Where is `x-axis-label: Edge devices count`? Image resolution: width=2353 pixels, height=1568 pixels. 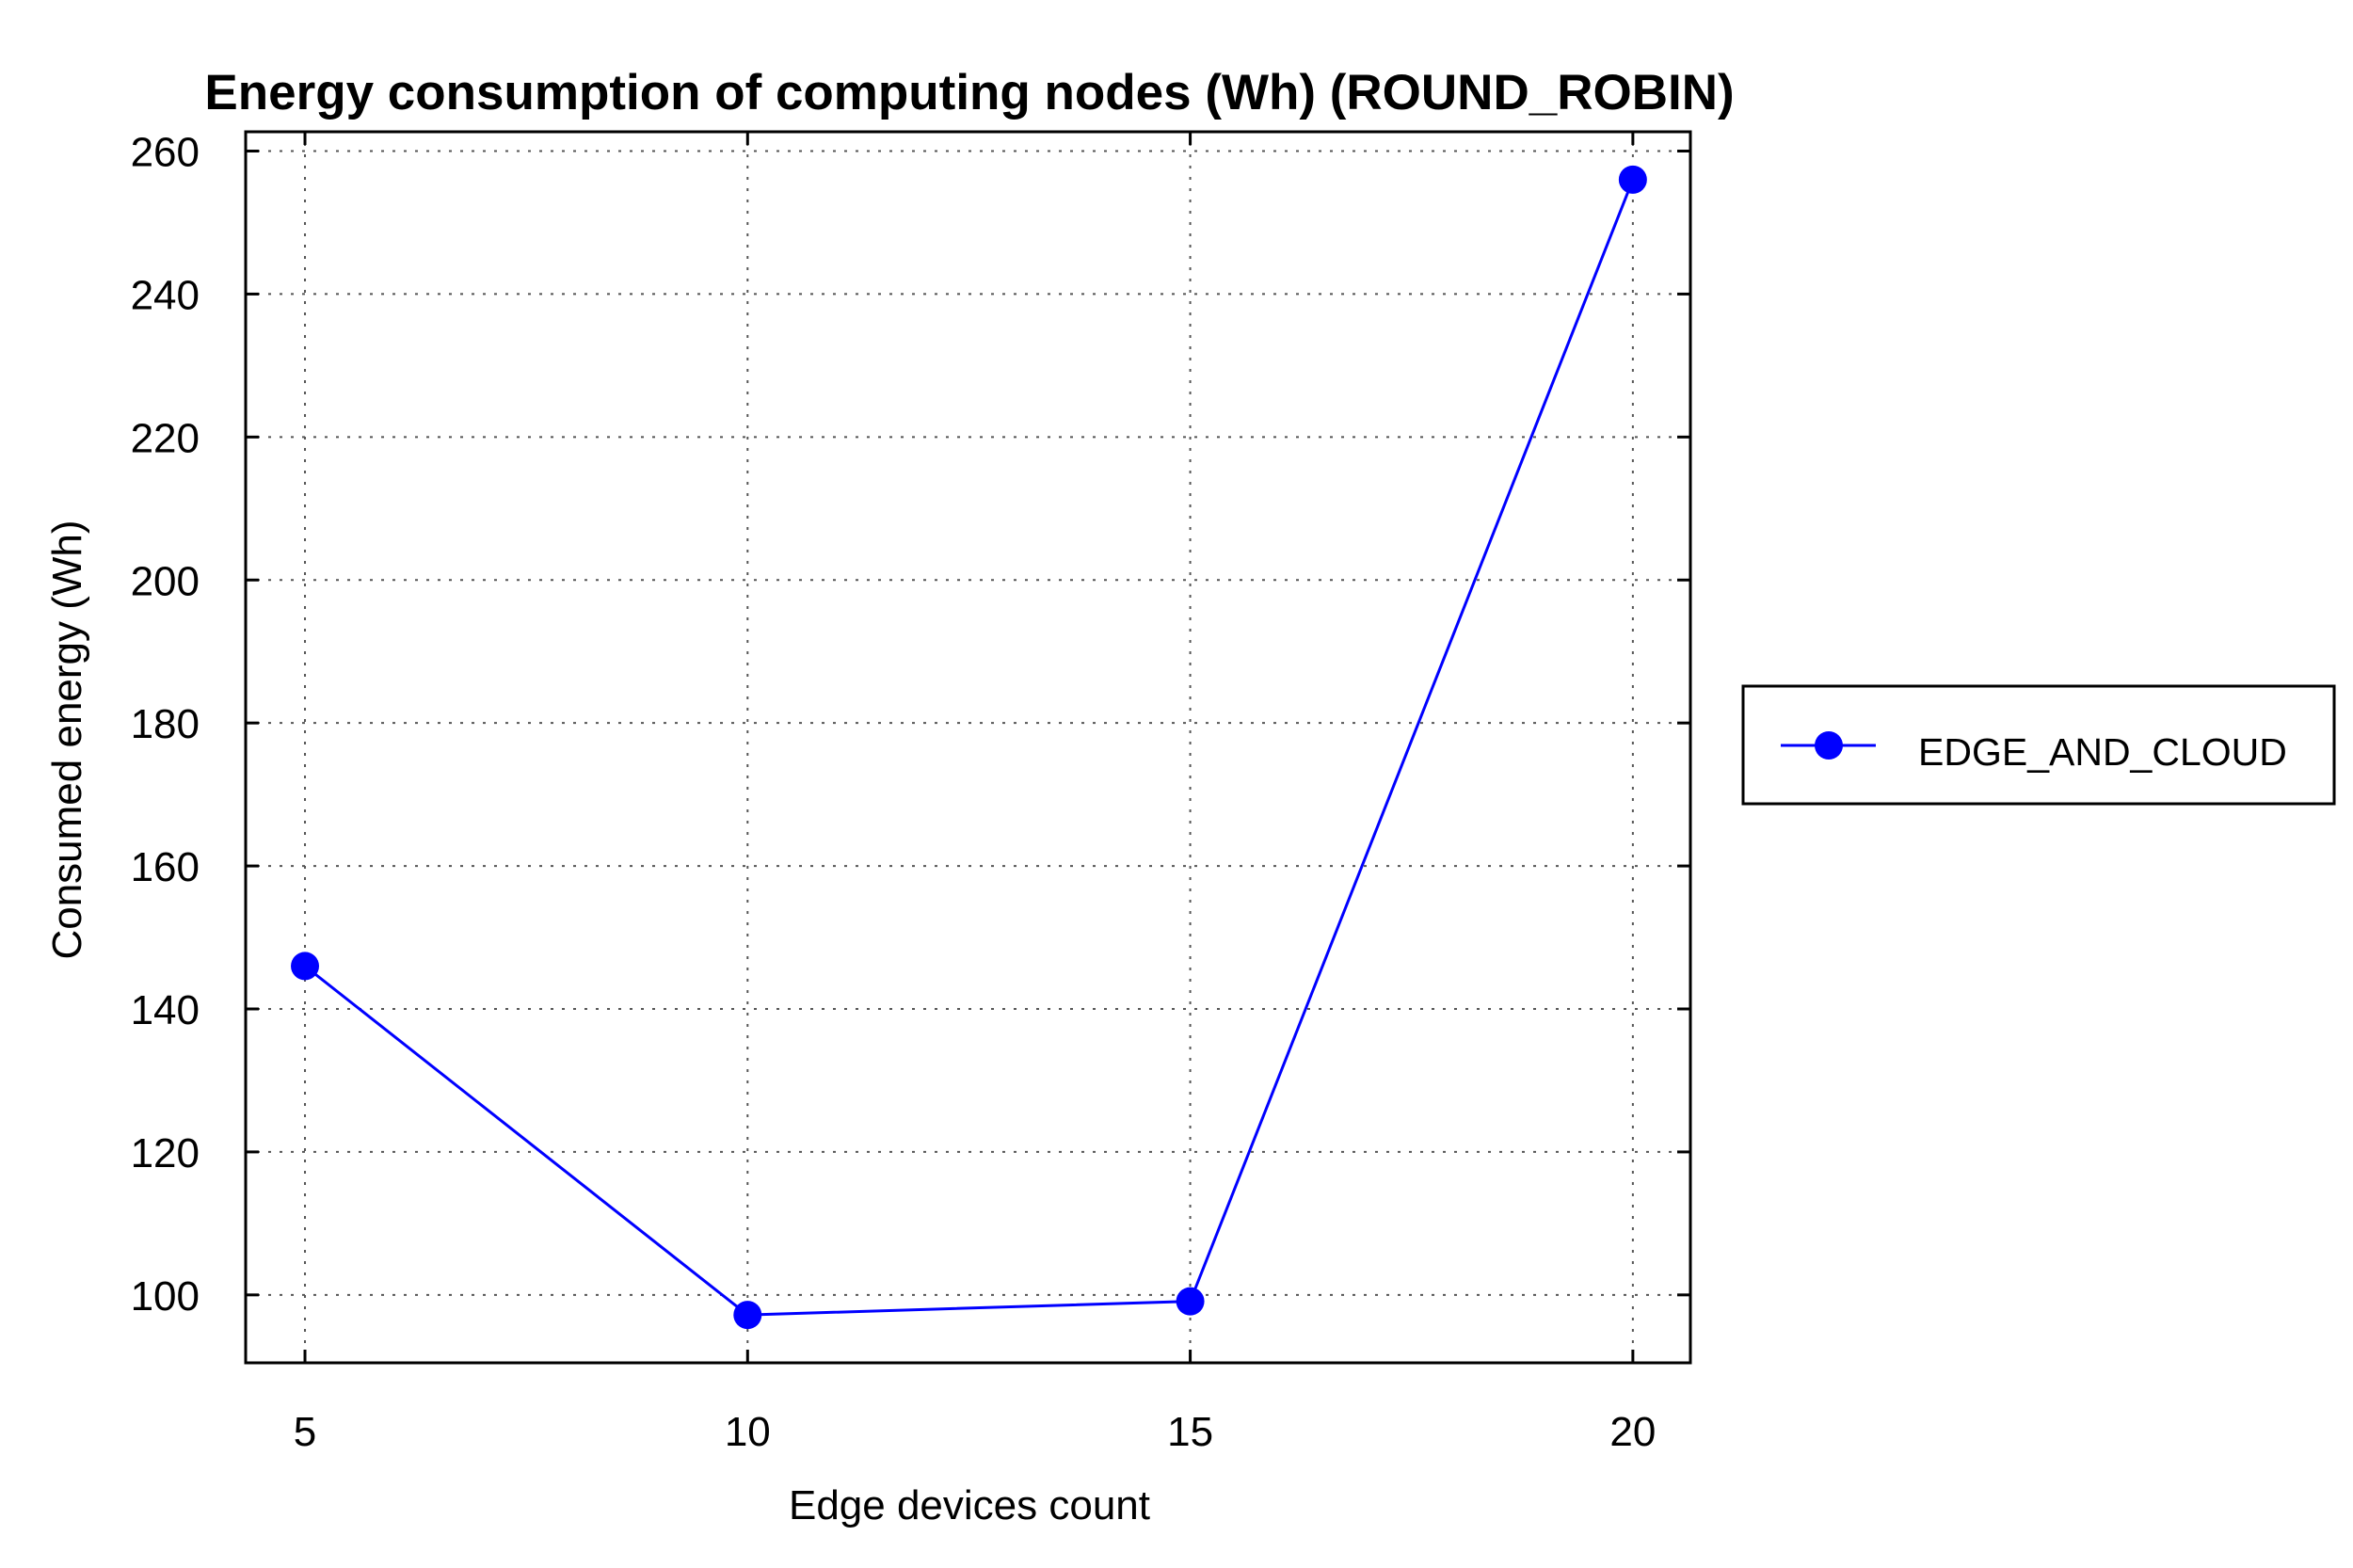
x-axis-label: Edge devices count is located at coordinates (969, 1505).